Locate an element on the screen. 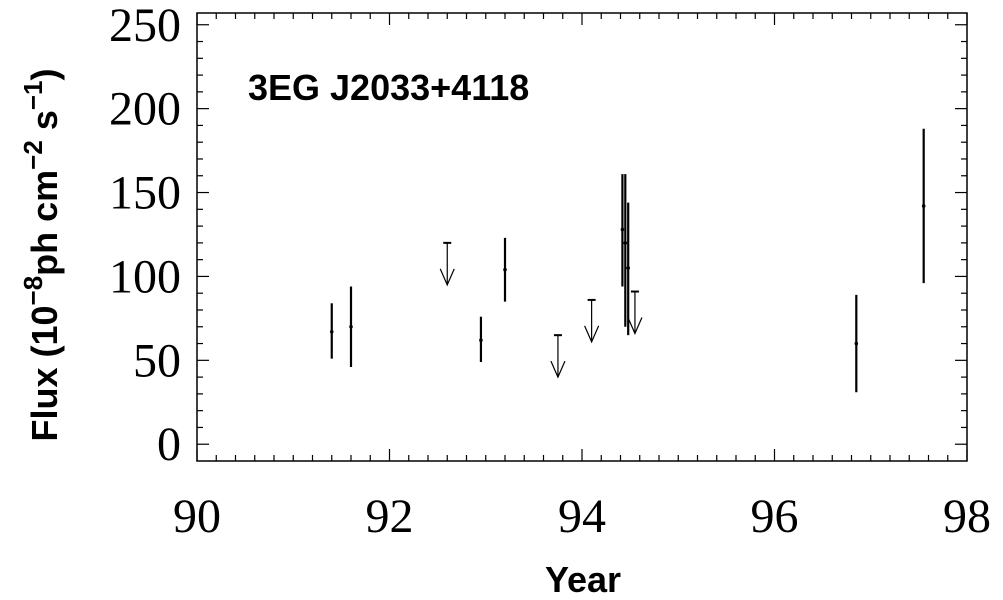 The height and width of the screenshot is (600, 1003). x-tick-labels: 90 92 94 96 98 is located at coordinates (582, 516).